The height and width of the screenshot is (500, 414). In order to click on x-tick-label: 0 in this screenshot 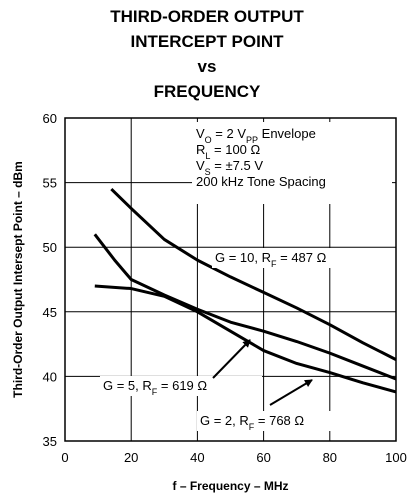, I will do `click(64, 457)`.